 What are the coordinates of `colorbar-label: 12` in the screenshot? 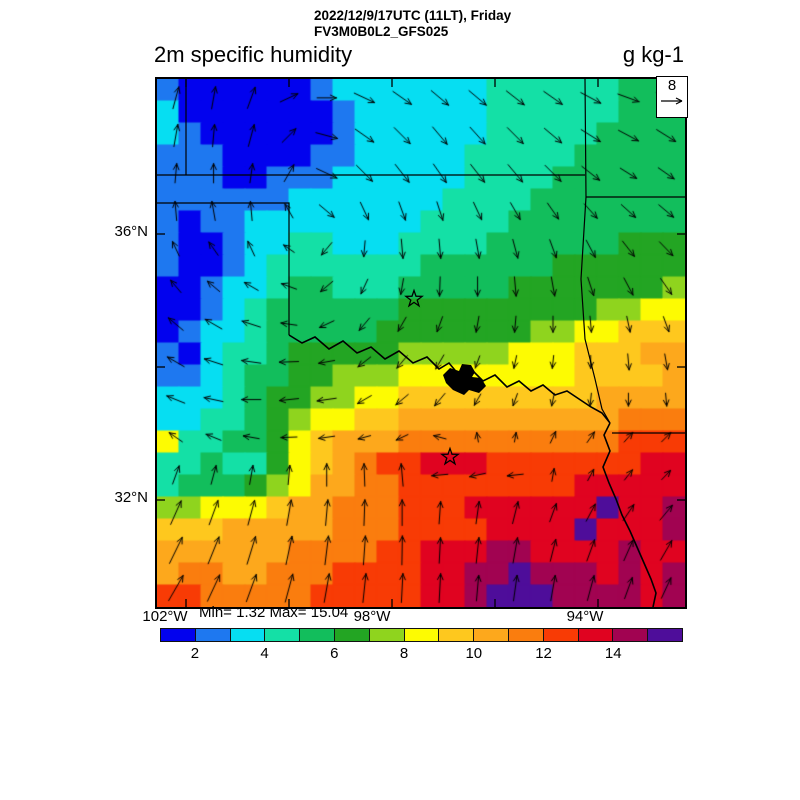 It's located at (543, 653).